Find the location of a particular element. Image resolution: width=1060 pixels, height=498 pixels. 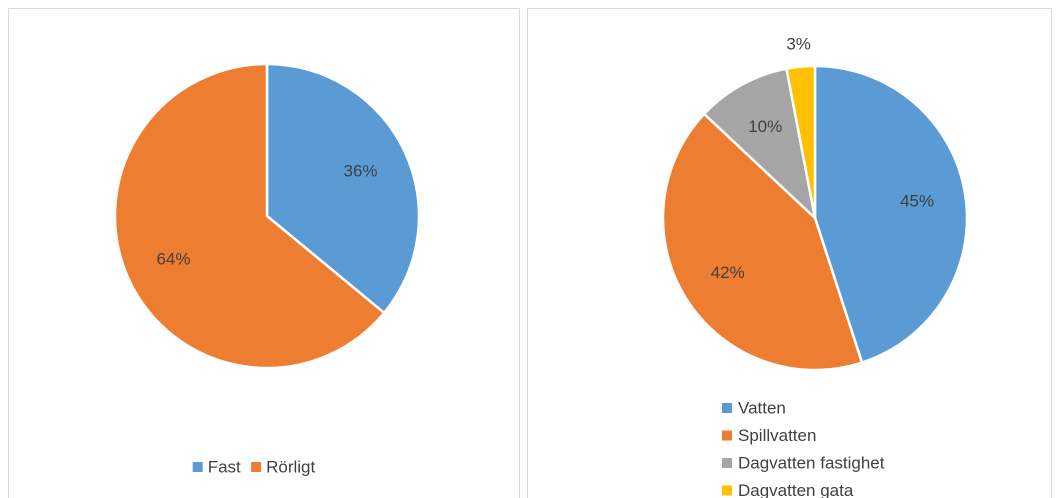

legend-label: Spillvatten is located at coordinates (777, 435).